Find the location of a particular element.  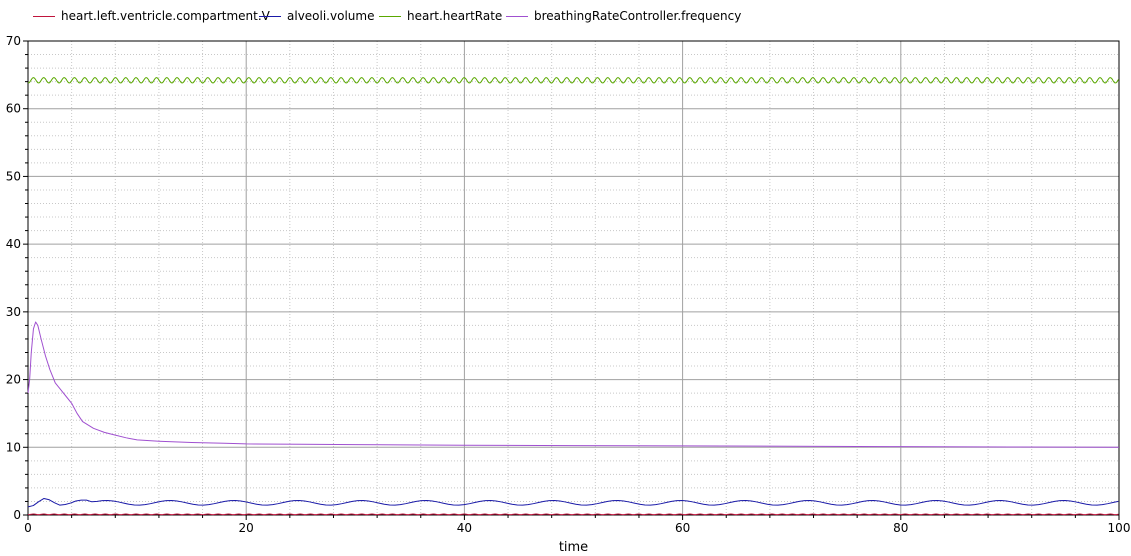

x-tick-label: 100 is located at coordinates (1119, 528).